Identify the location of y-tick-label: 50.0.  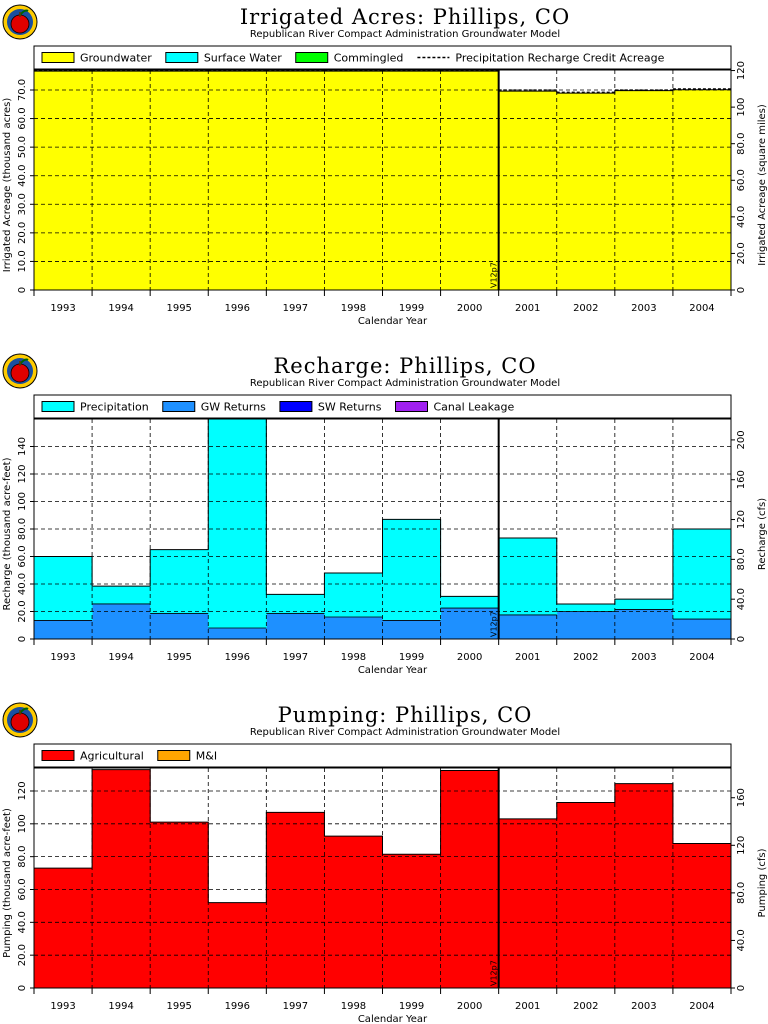
(22, 147).